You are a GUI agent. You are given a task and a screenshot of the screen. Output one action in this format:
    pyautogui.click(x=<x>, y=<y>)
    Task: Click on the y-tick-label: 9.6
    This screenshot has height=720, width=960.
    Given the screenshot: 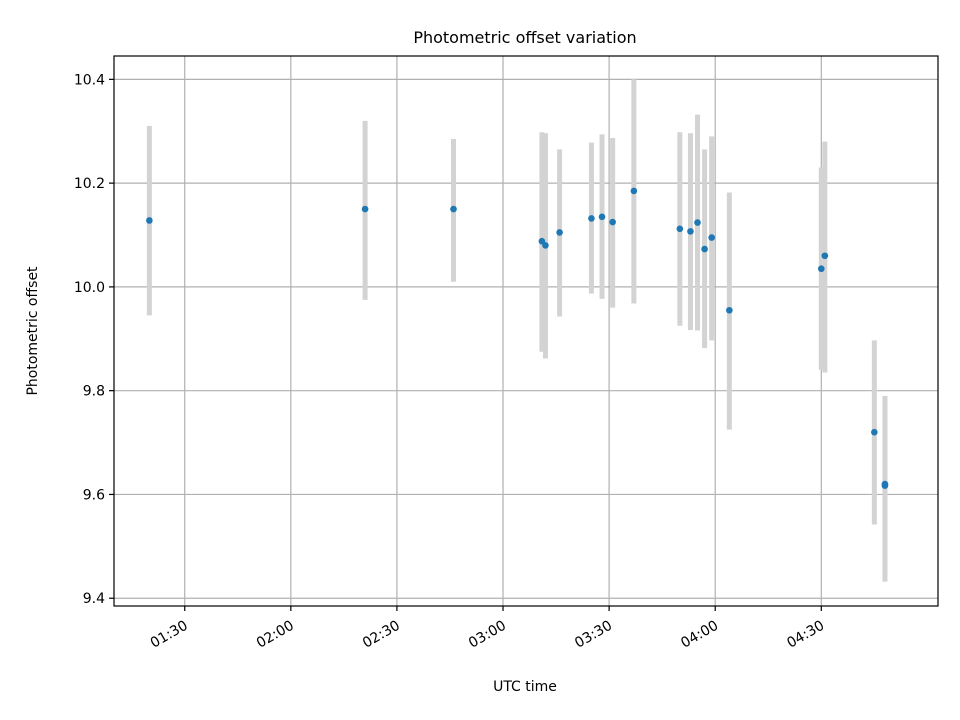 What is the action you would take?
    pyautogui.click(x=94, y=495)
    